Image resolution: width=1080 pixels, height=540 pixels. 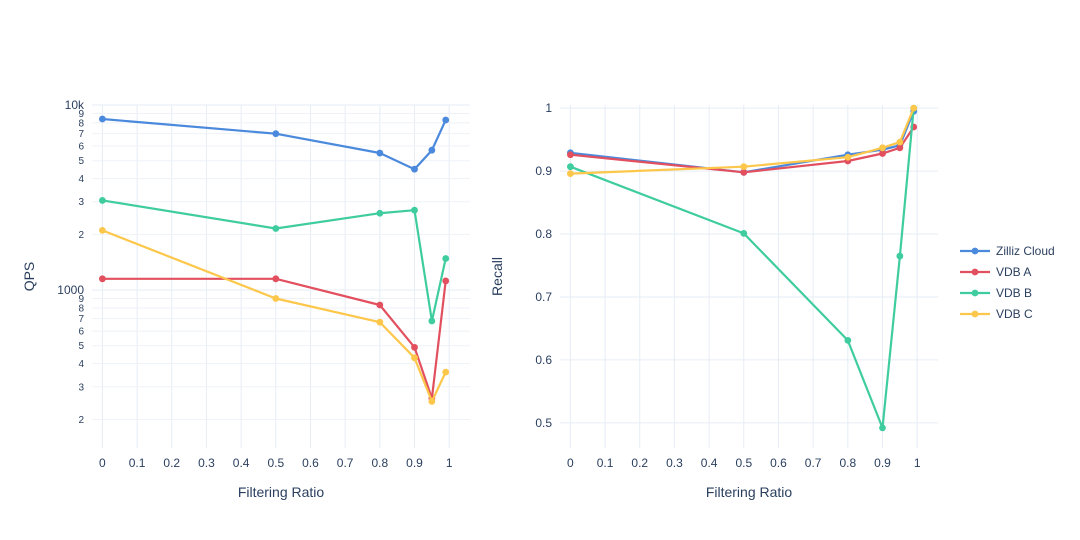 What do you see at coordinates (543, 265) in the screenshot?
I see `y-tick-labels: 0.5 0.6 0.7 0.8 0.9 1` at bounding box center [543, 265].